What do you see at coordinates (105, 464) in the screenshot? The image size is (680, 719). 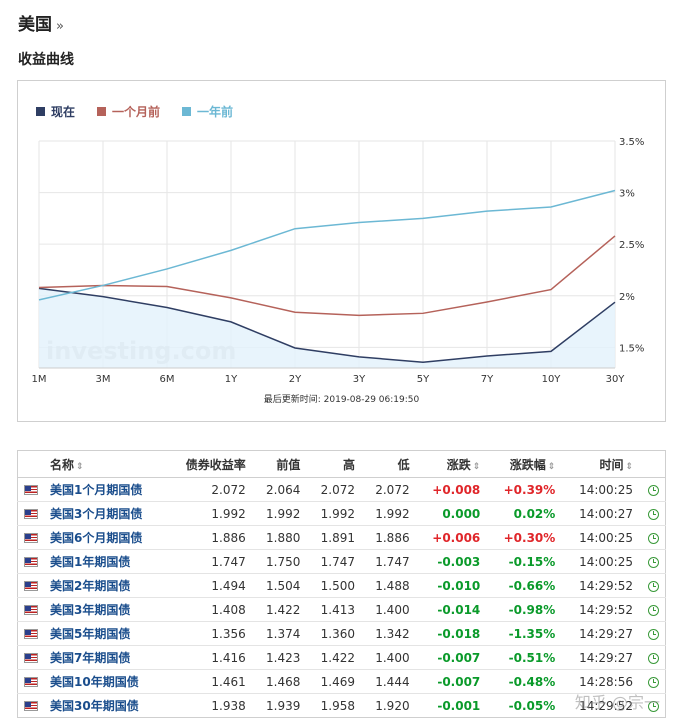 I see `col-header-name: 名称 ⇕` at bounding box center [105, 464].